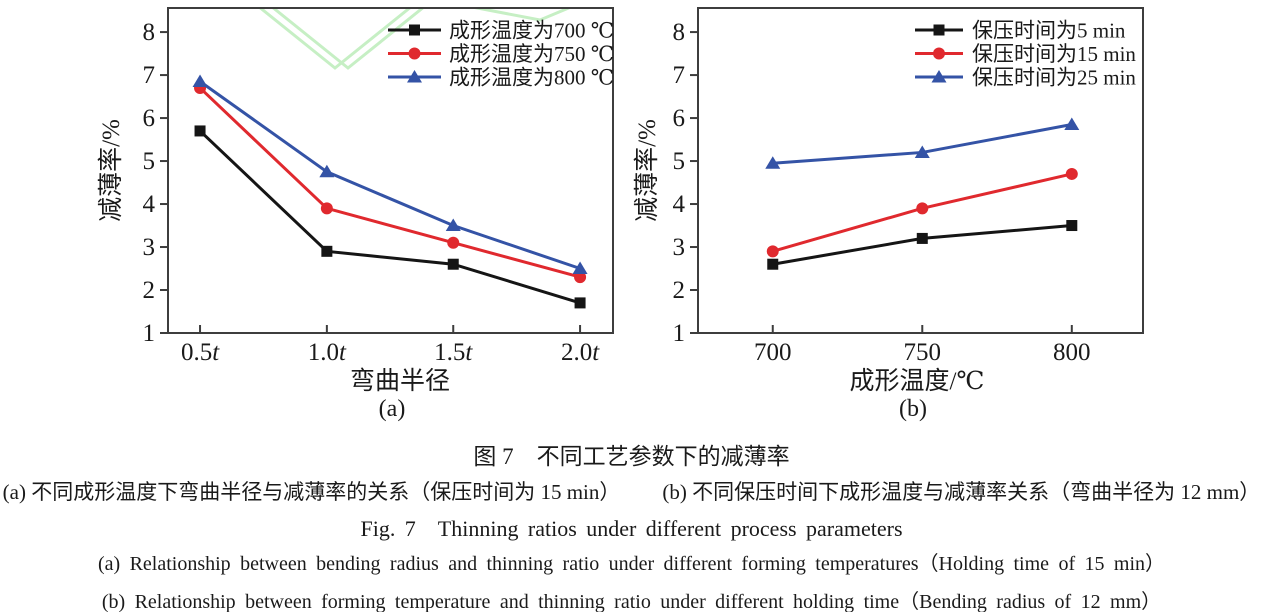 Image resolution: width=1263 pixels, height=612 pixels. What do you see at coordinates (453, 352) in the screenshot?
I see `x-tick-label: 1.5t` at bounding box center [453, 352].